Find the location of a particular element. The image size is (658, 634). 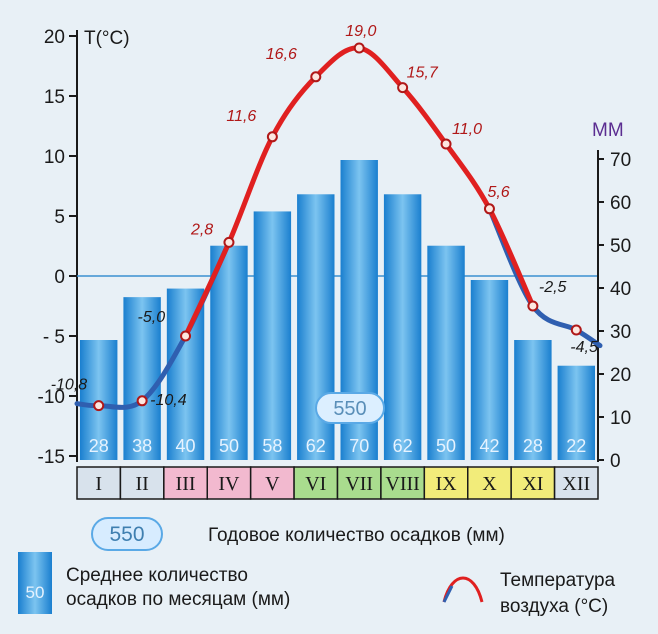

month-label: II is located at coordinates (141, 484).